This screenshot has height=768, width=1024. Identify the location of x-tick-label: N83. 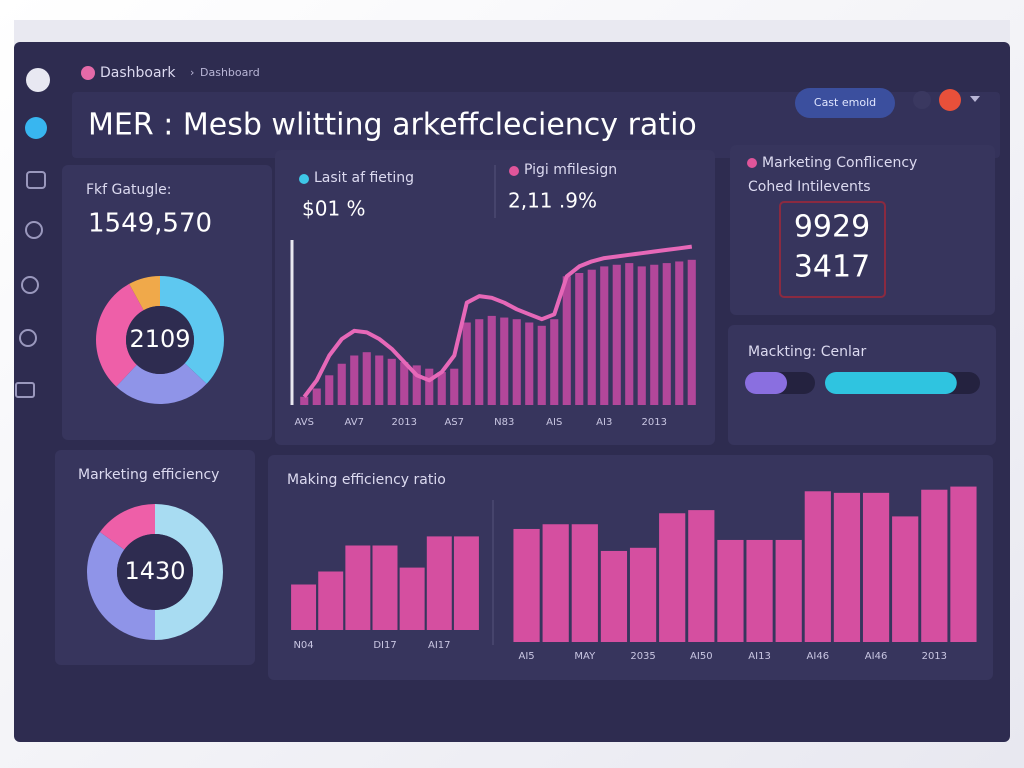
(504, 422).